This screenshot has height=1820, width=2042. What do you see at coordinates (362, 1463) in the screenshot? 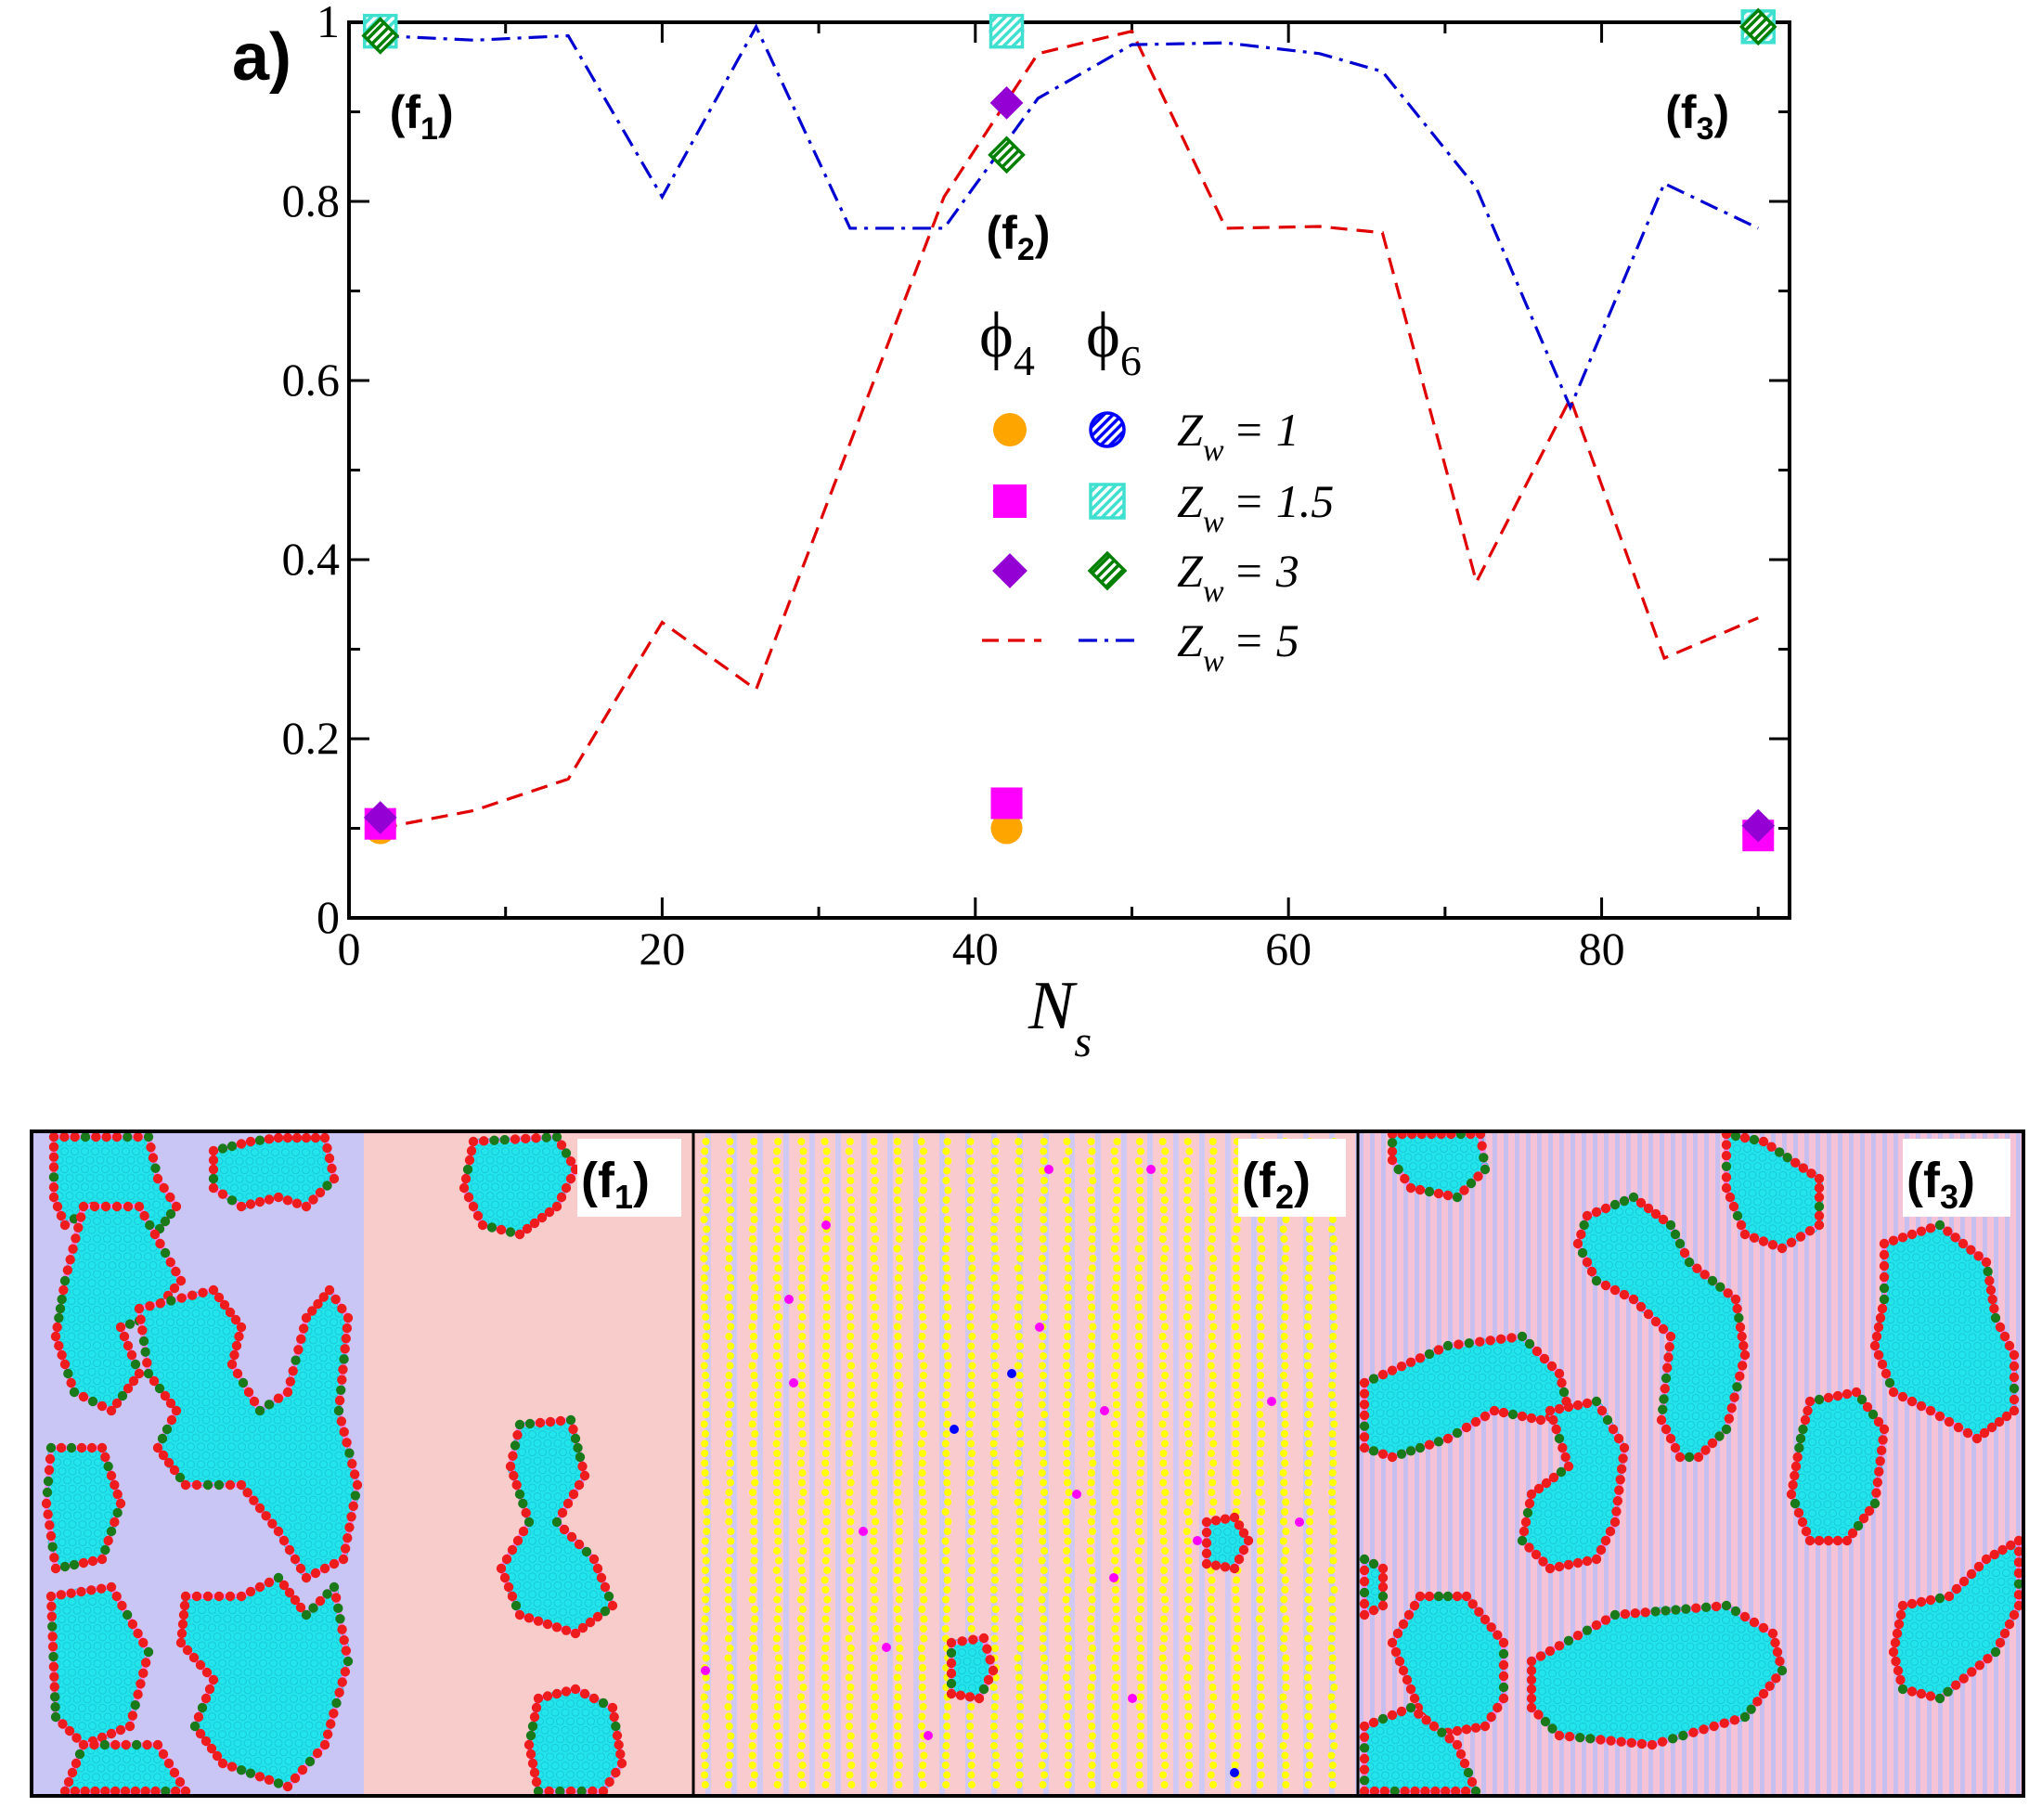
I see `snapshot-f1` at bounding box center [362, 1463].